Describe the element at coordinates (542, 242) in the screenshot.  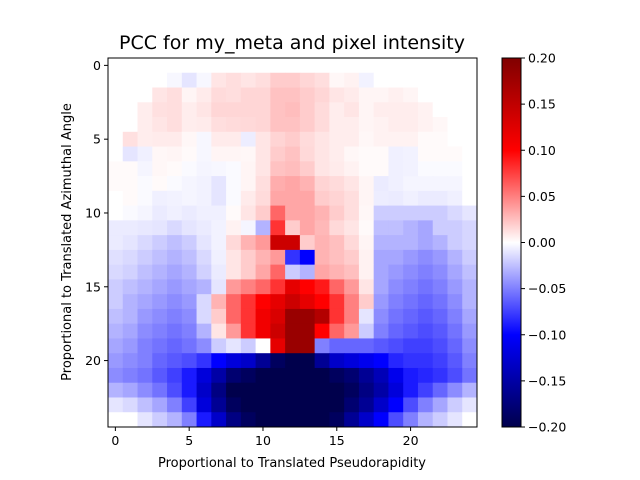
I see `colorbar-tick-label: 0.00` at that location.